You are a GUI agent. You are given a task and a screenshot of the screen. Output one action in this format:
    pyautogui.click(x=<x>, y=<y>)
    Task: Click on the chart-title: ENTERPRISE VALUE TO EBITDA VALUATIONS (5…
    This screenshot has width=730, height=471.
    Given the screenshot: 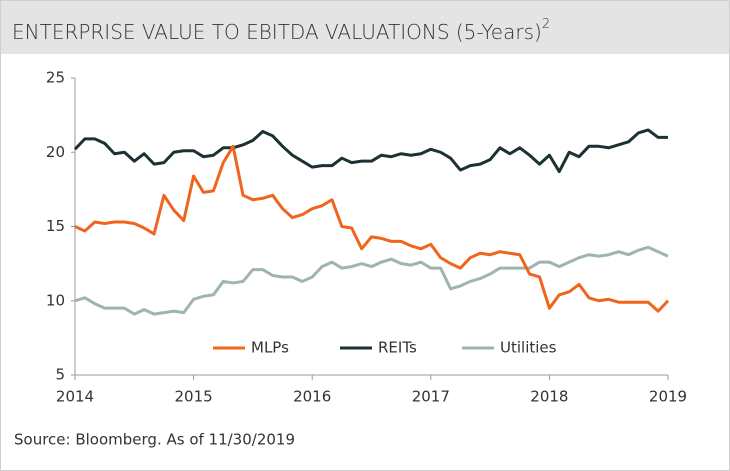 What is the action you would take?
    pyautogui.click(x=281, y=30)
    